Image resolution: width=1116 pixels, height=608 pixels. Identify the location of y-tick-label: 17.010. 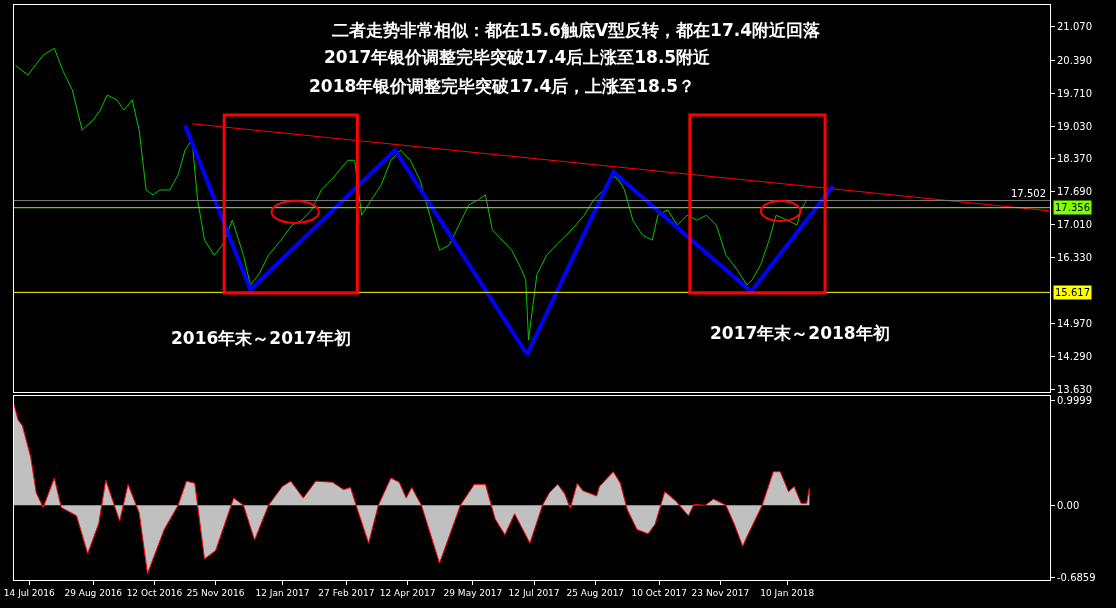
(1074, 225).